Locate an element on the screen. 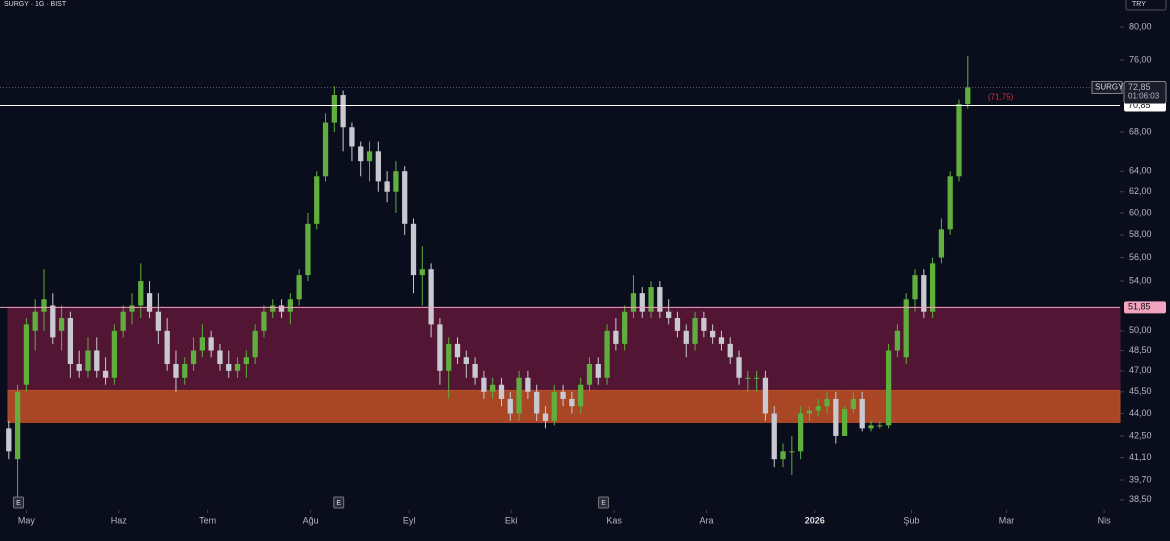 Image resolution: width=1170 pixels, height=541 pixels. y-tick-label: 62,00 is located at coordinates (1140, 191).